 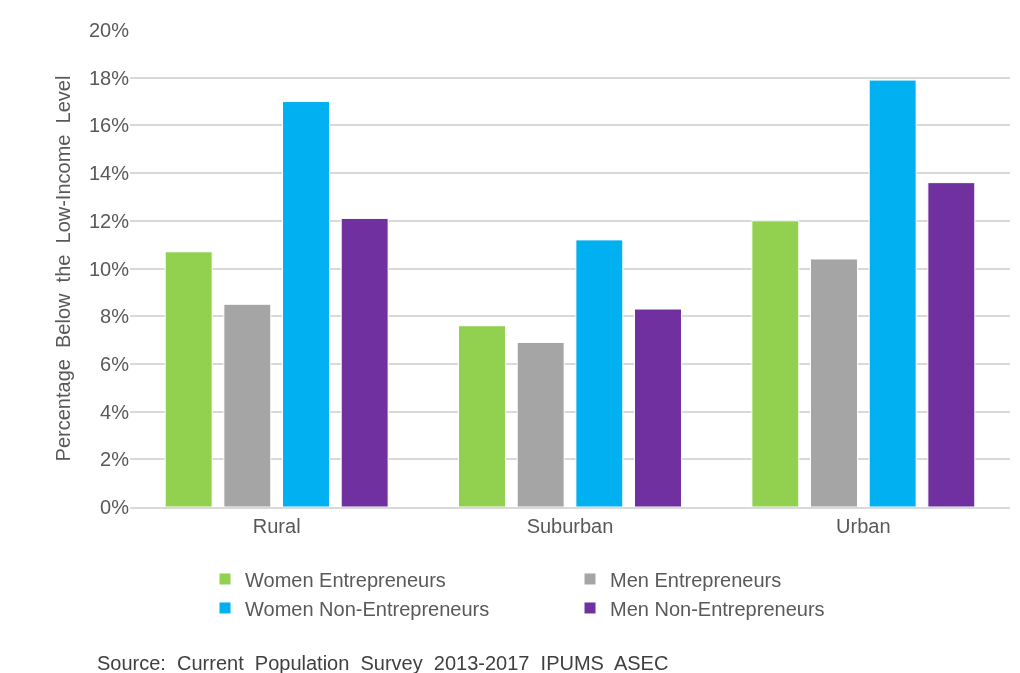 I want to click on x-tick-label: Rural, so click(x=276, y=526).